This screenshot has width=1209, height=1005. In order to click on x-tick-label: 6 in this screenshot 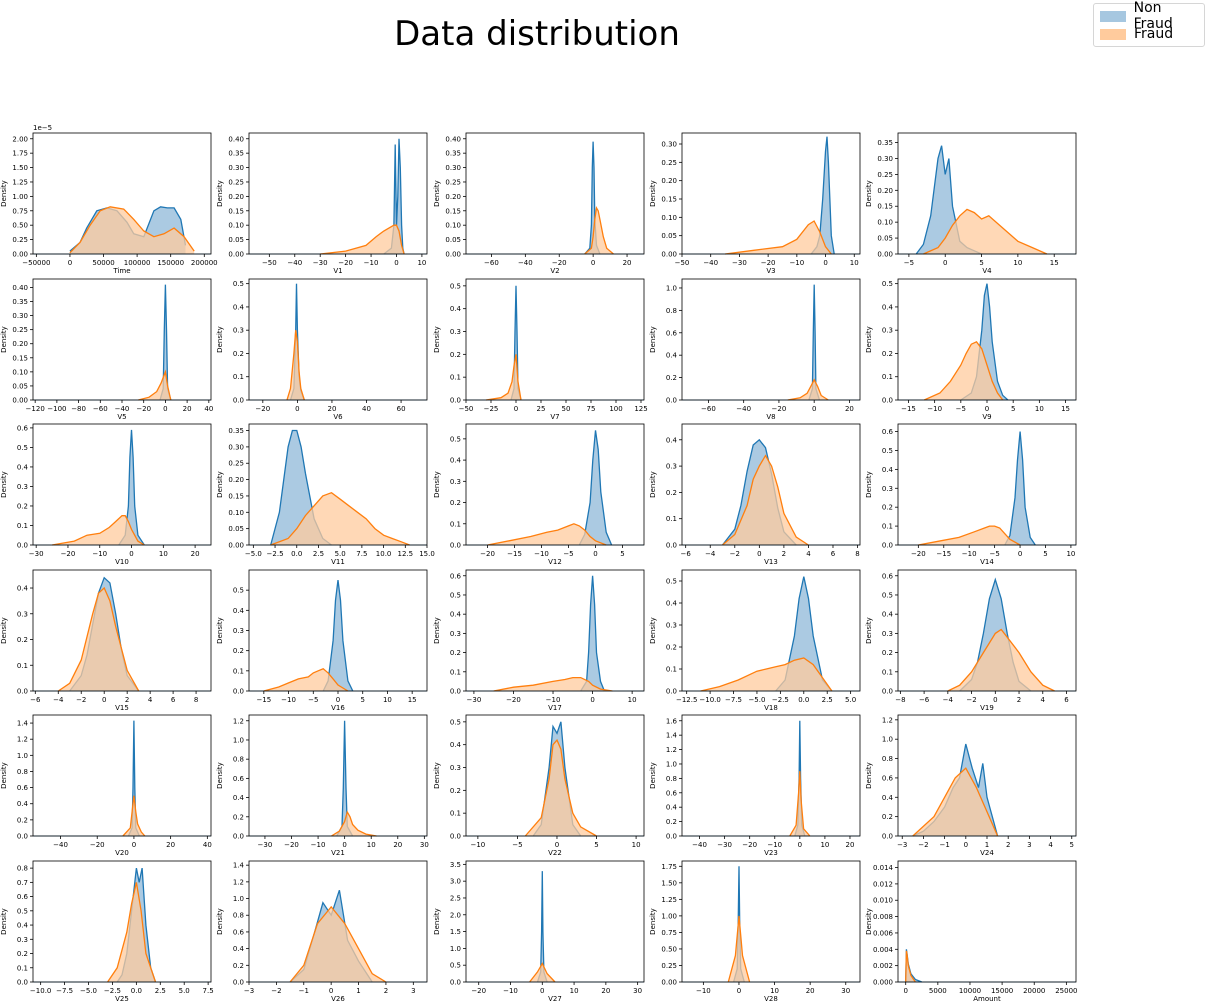, I will do `click(173, 700)`.